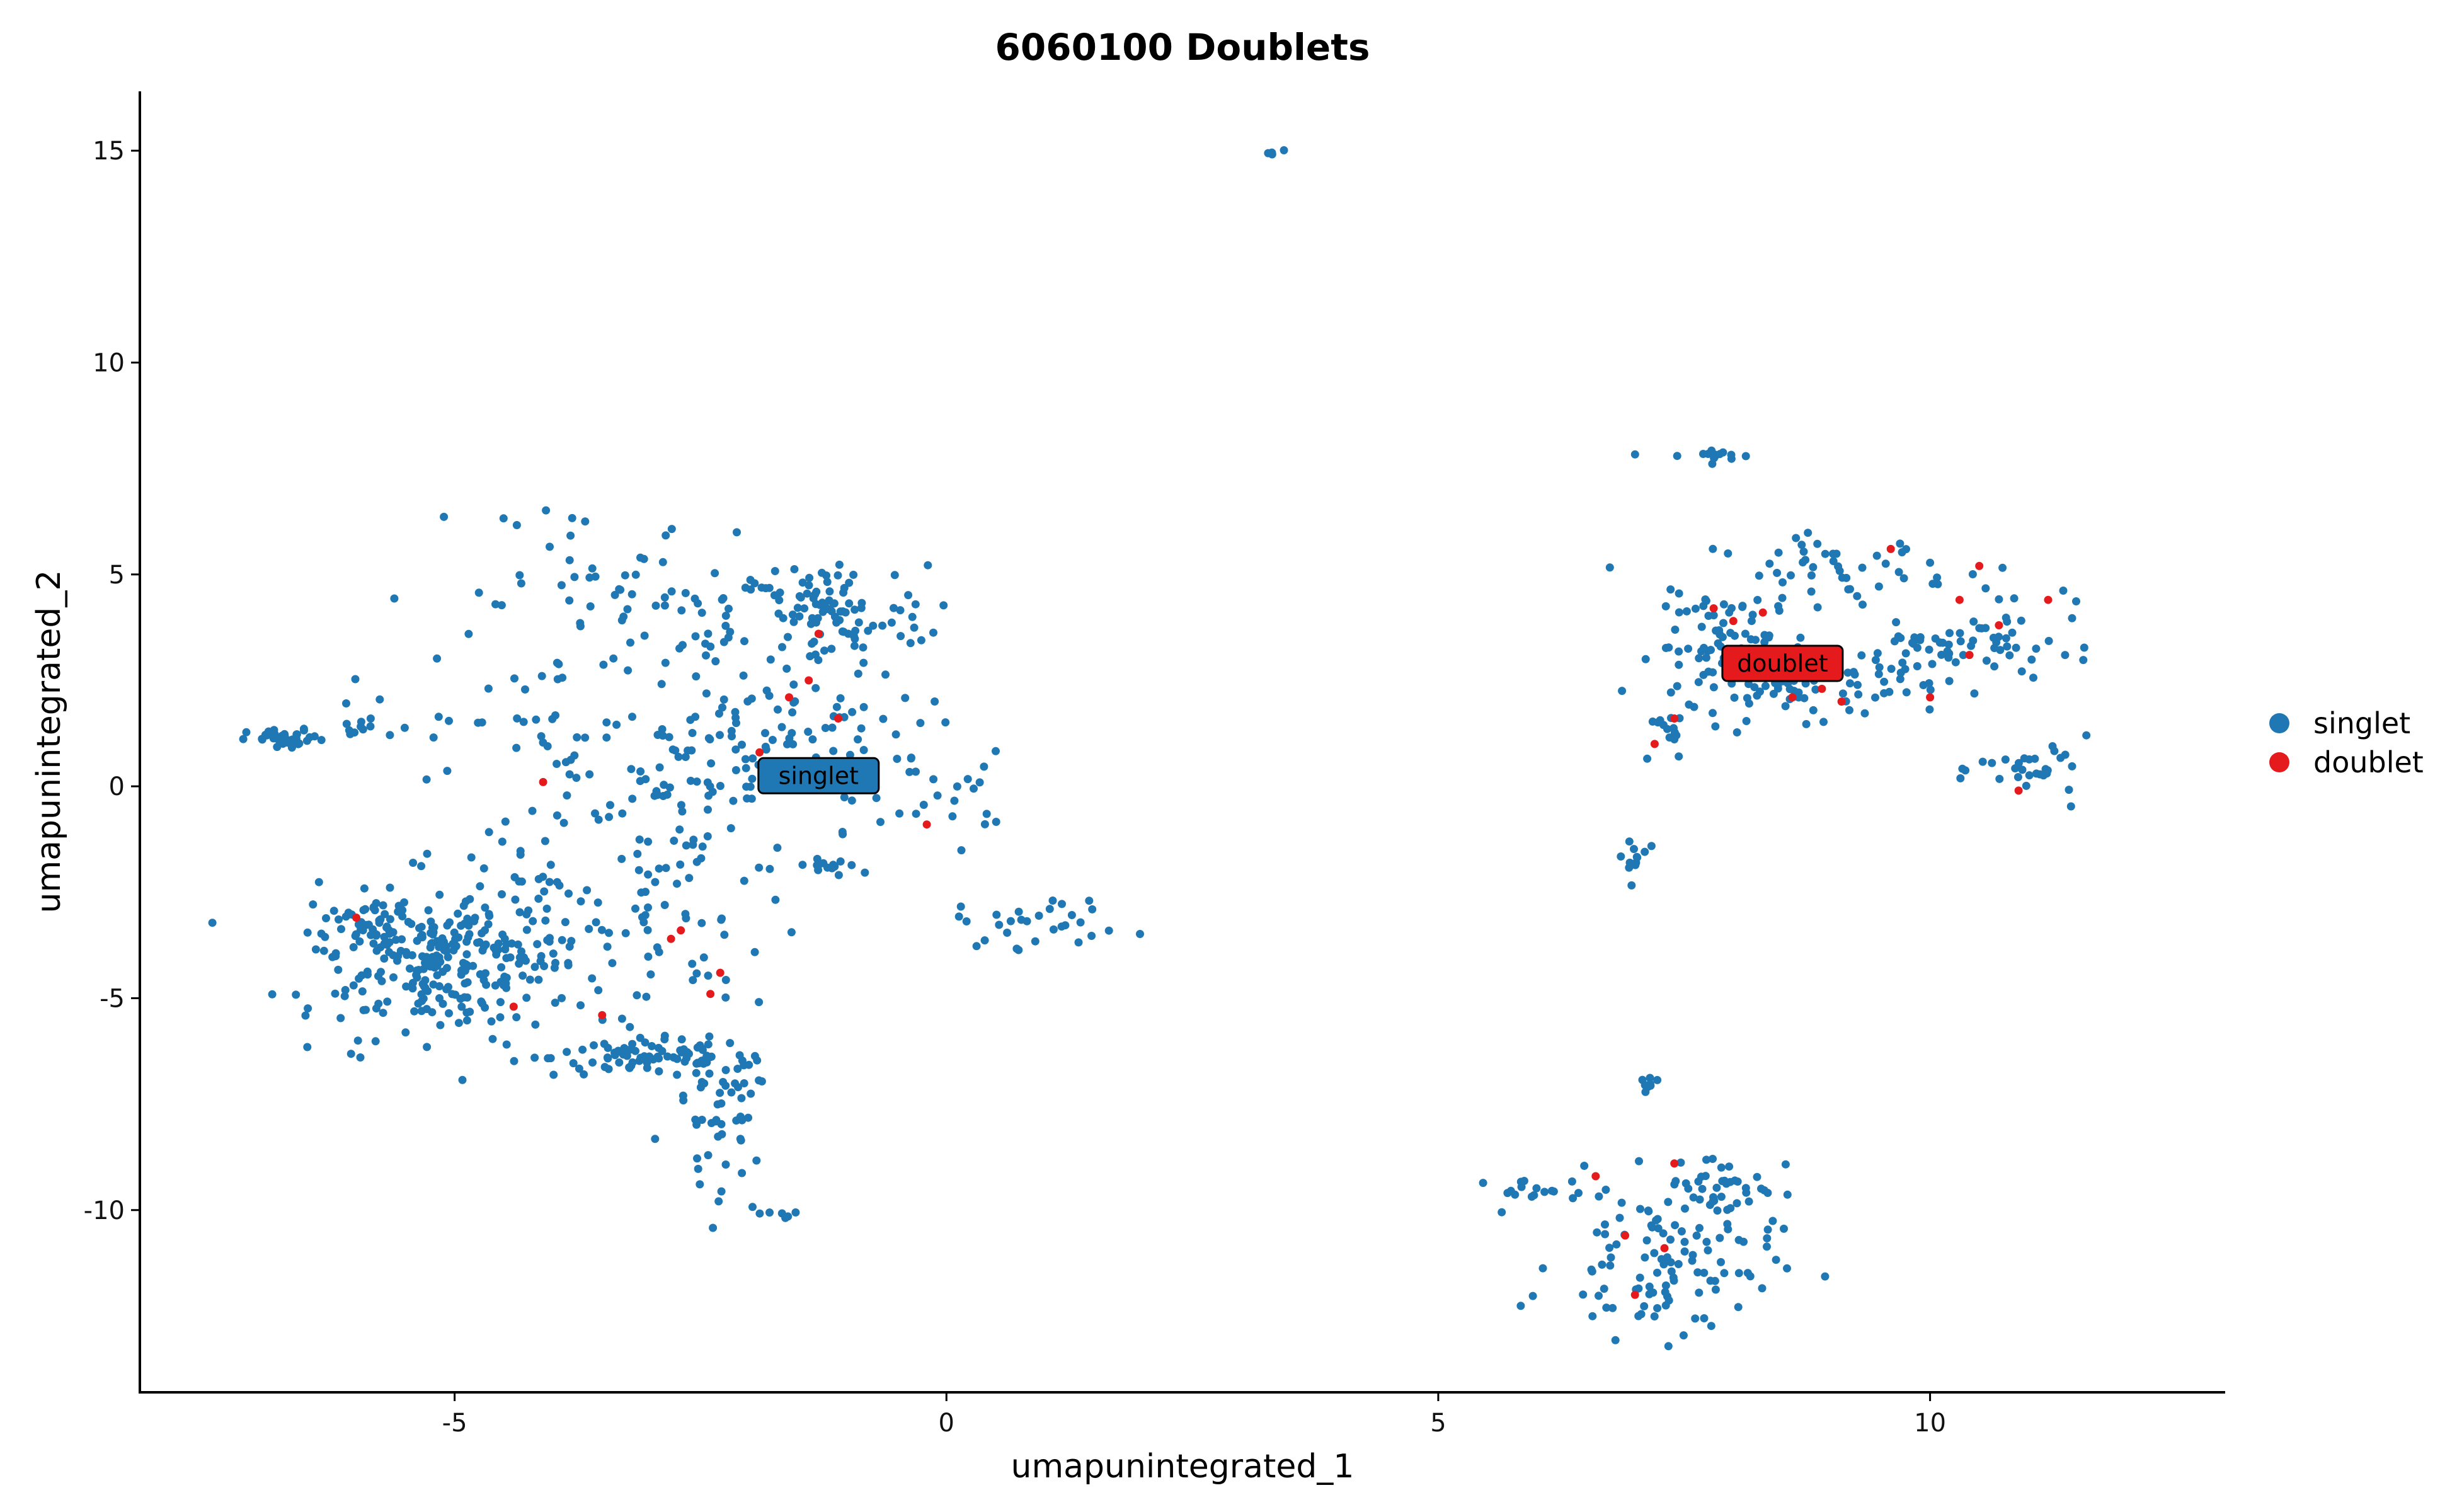 The width and height of the screenshot is (2457, 1512). What do you see at coordinates (809, 680) in the screenshot?
I see `doublet-point` at bounding box center [809, 680].